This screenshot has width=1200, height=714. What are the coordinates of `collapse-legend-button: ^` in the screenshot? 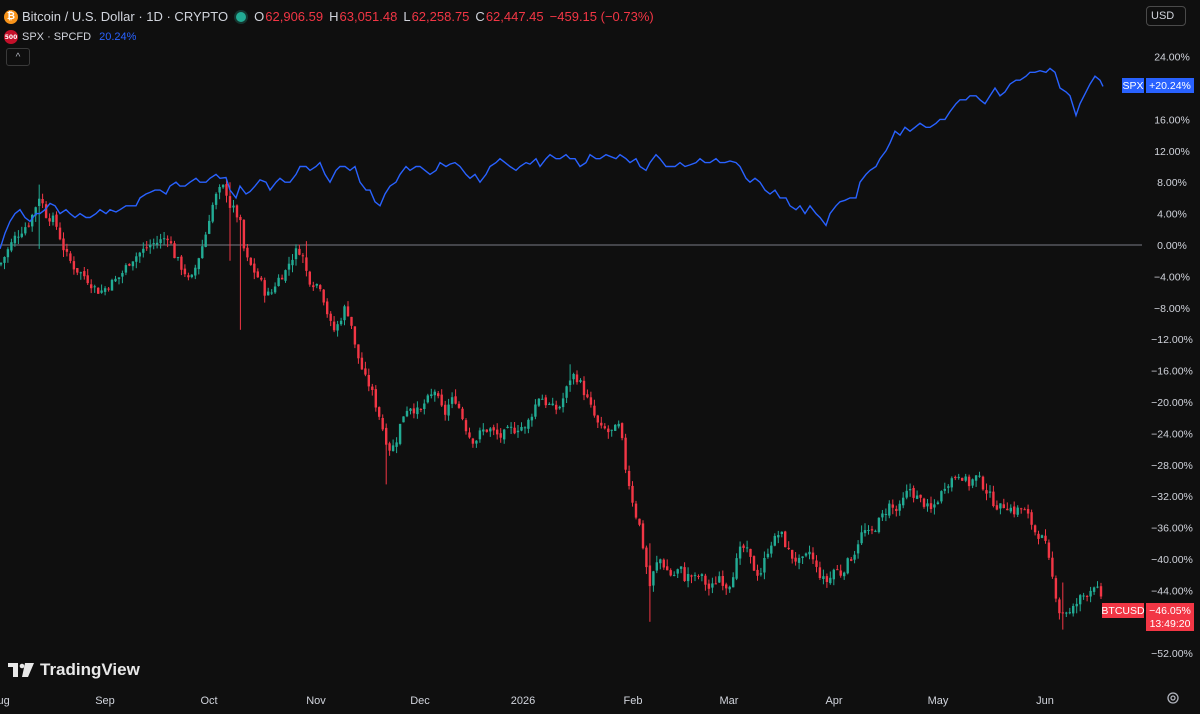 It's located at (18, 57).